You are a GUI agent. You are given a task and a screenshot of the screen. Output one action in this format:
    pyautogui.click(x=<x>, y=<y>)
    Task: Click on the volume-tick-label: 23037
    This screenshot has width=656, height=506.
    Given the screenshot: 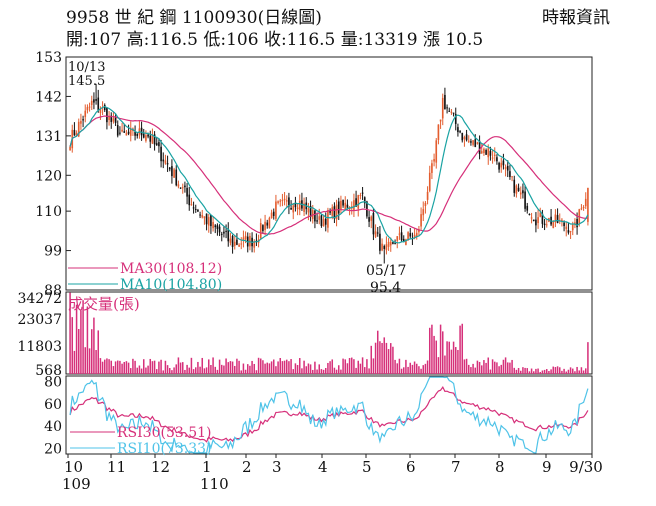 What is the action you would take?
    pyautogui.click(x=39, y=320)
    